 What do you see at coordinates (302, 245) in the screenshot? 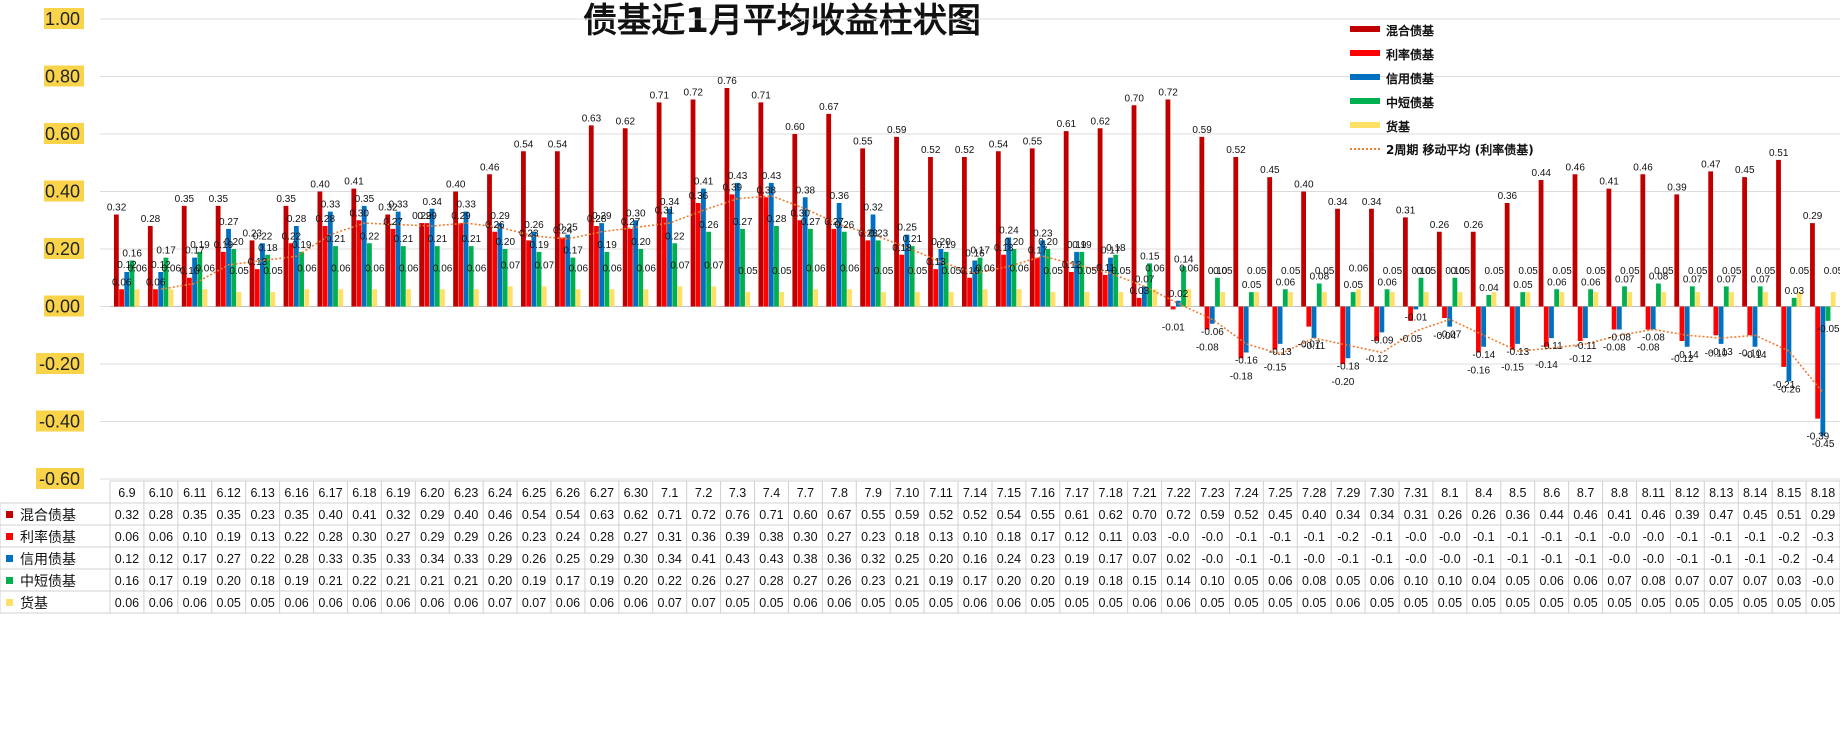
I see `data-label: 0.19` at bounding box center [302, 245].